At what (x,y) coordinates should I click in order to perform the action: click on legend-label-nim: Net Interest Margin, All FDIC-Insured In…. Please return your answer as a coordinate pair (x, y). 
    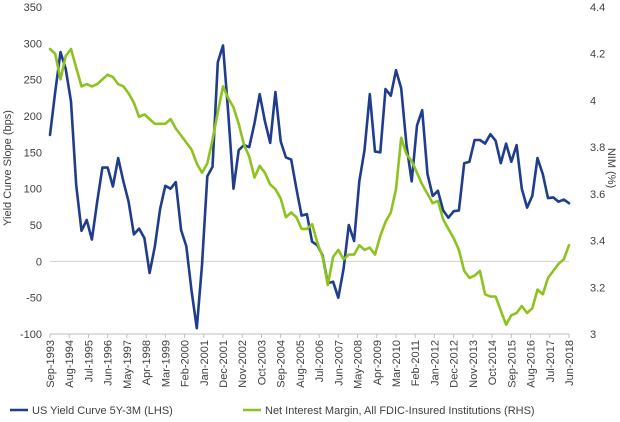
    Looking at the image, I should click on (400, 411).